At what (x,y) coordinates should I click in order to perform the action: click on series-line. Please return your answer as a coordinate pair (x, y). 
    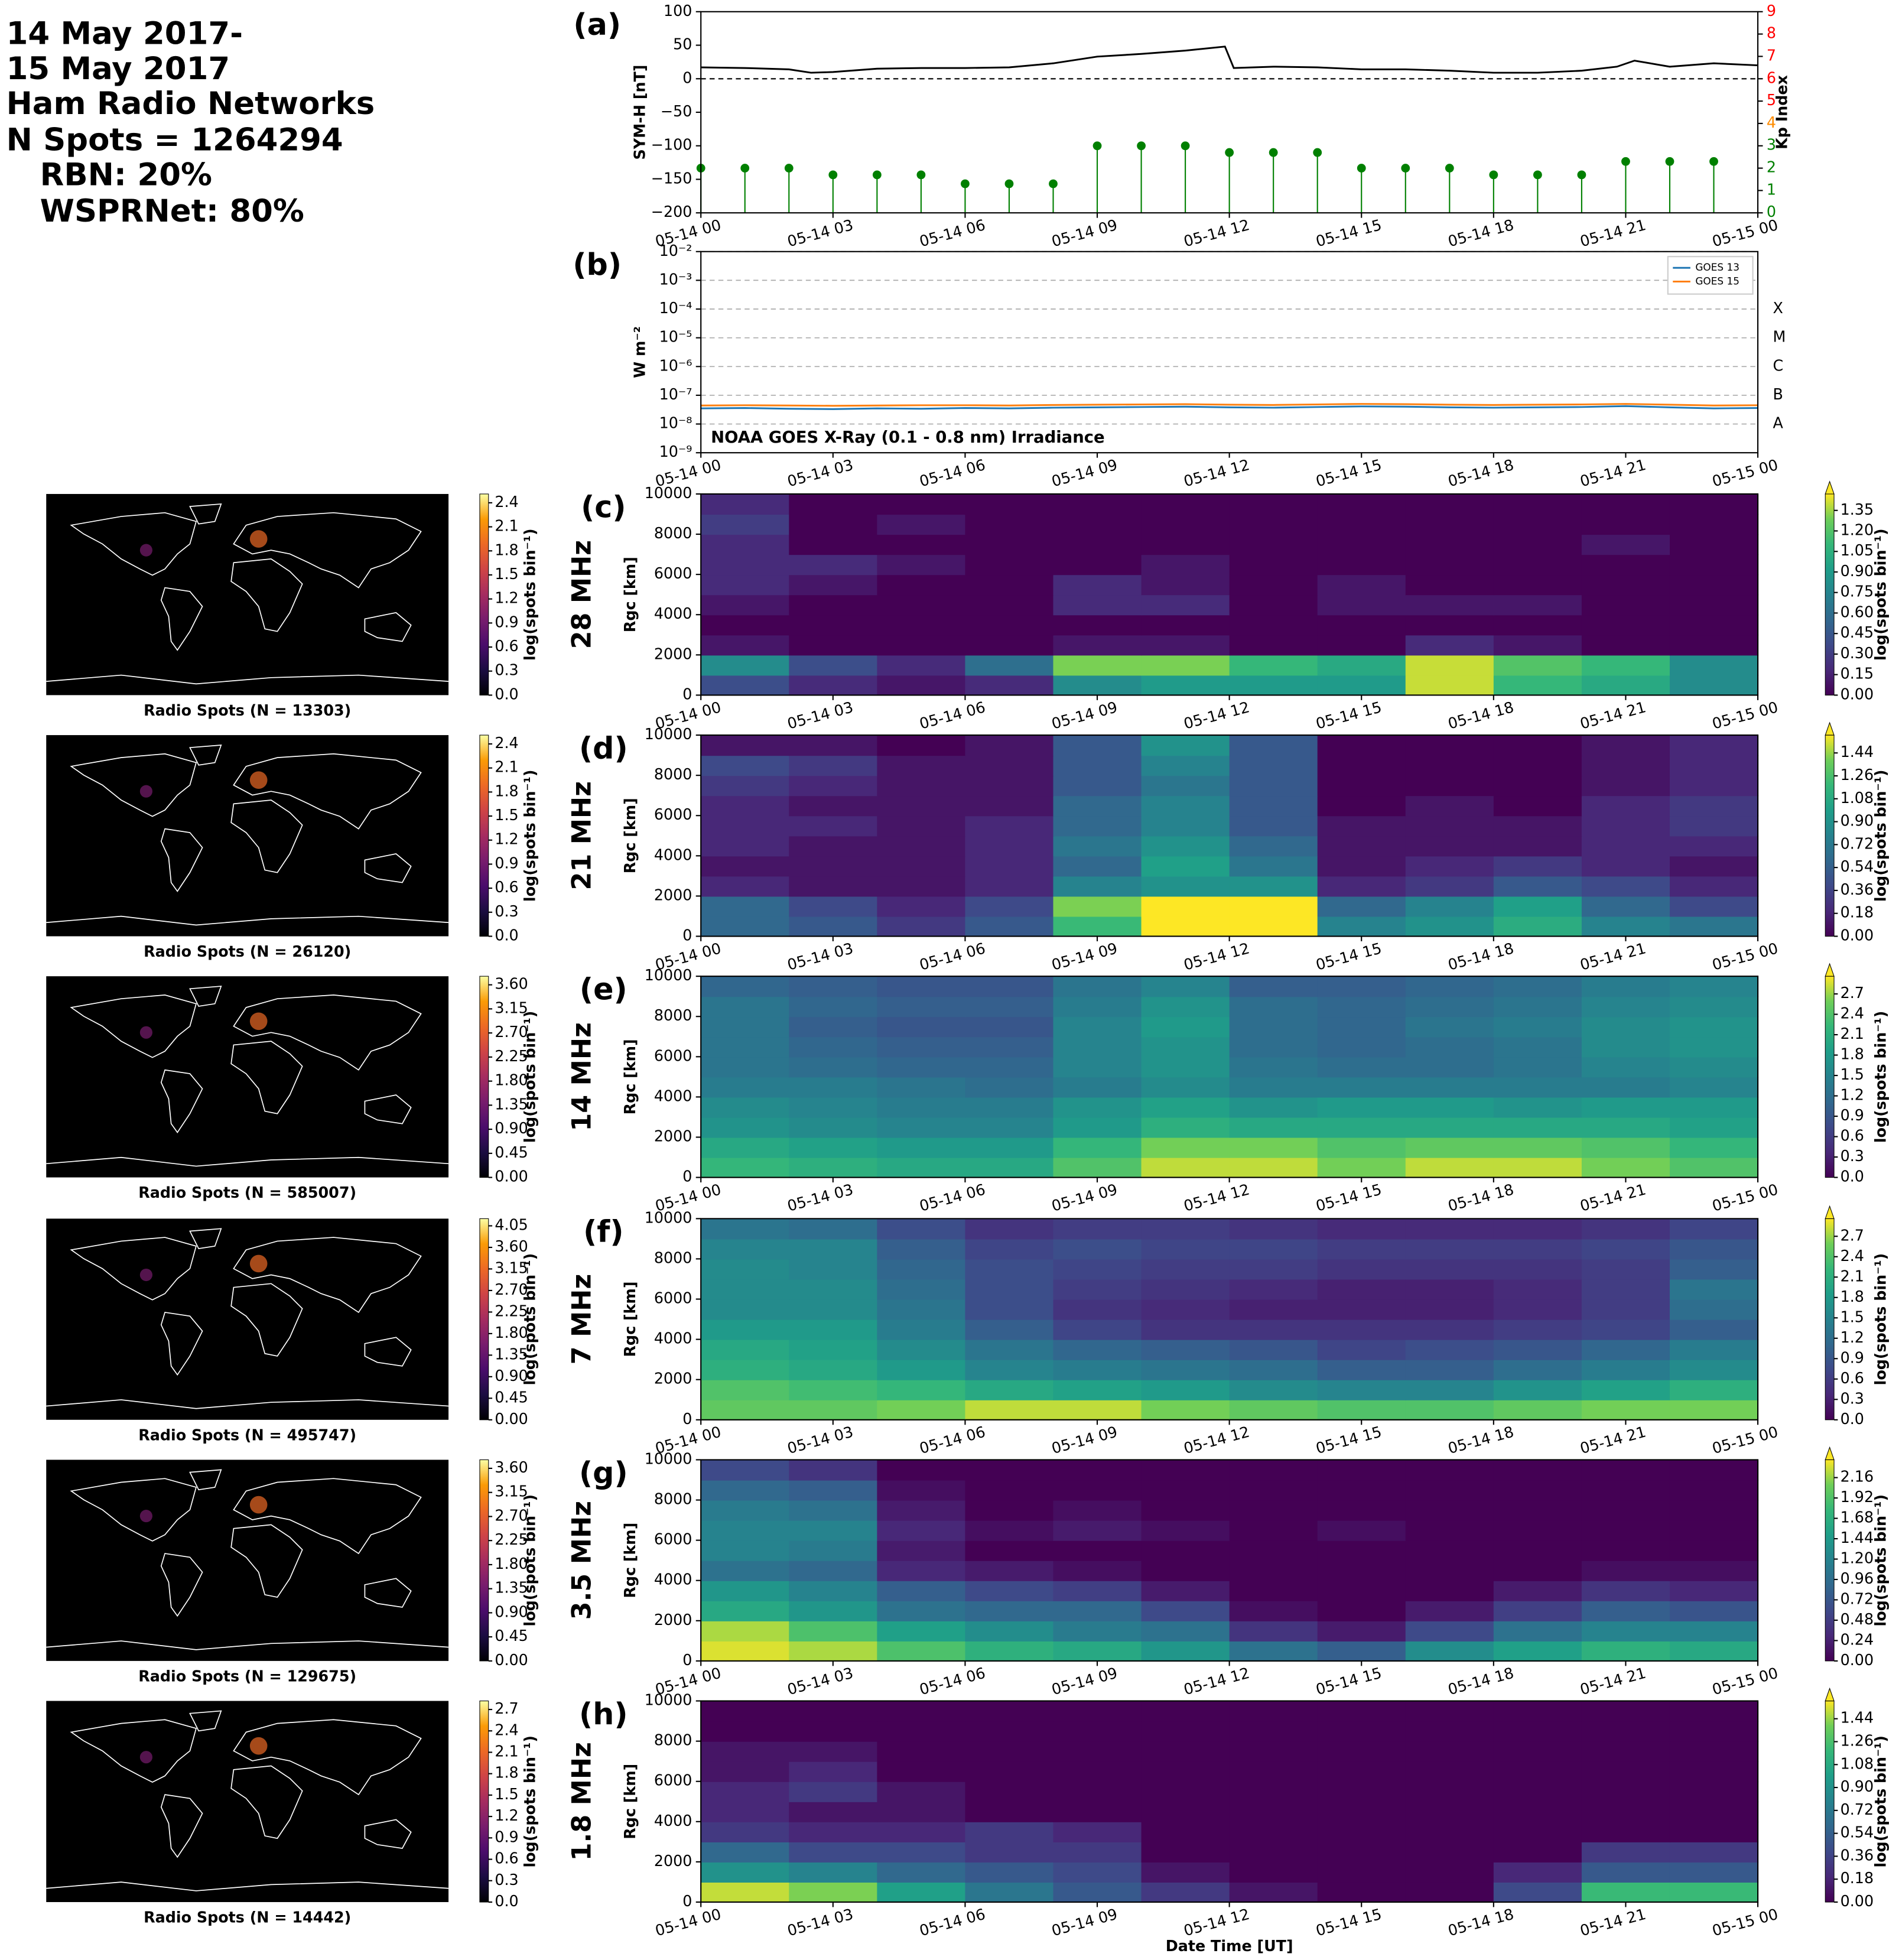
    Looking at the image, I should click on (1229, 59).